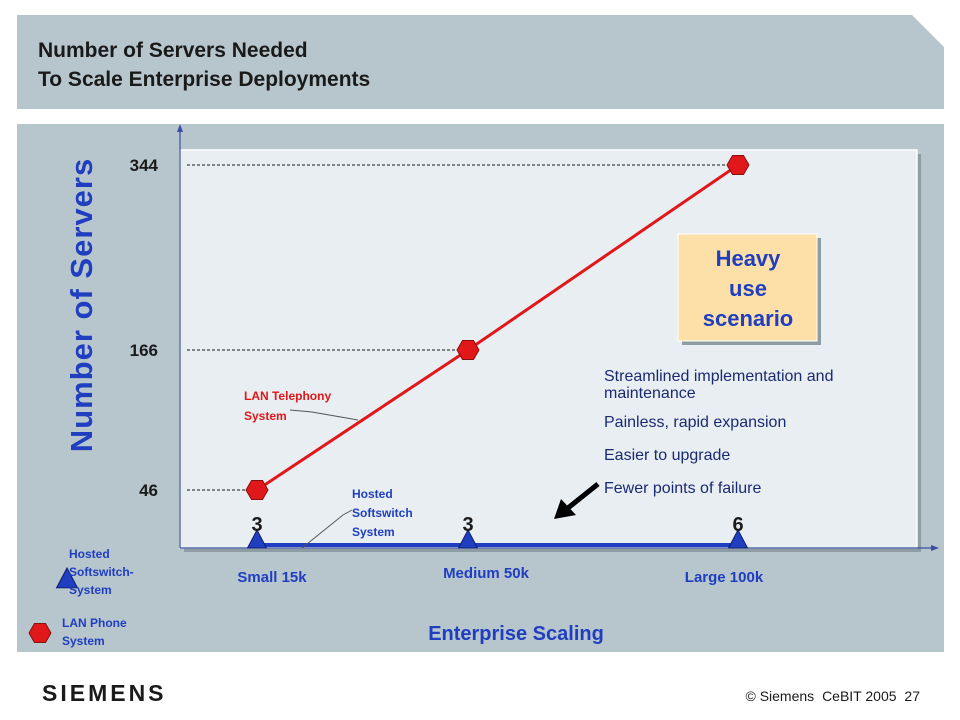  I want to click on title-line-2: To Scale Enterprise Deployments, so click(204, 79).